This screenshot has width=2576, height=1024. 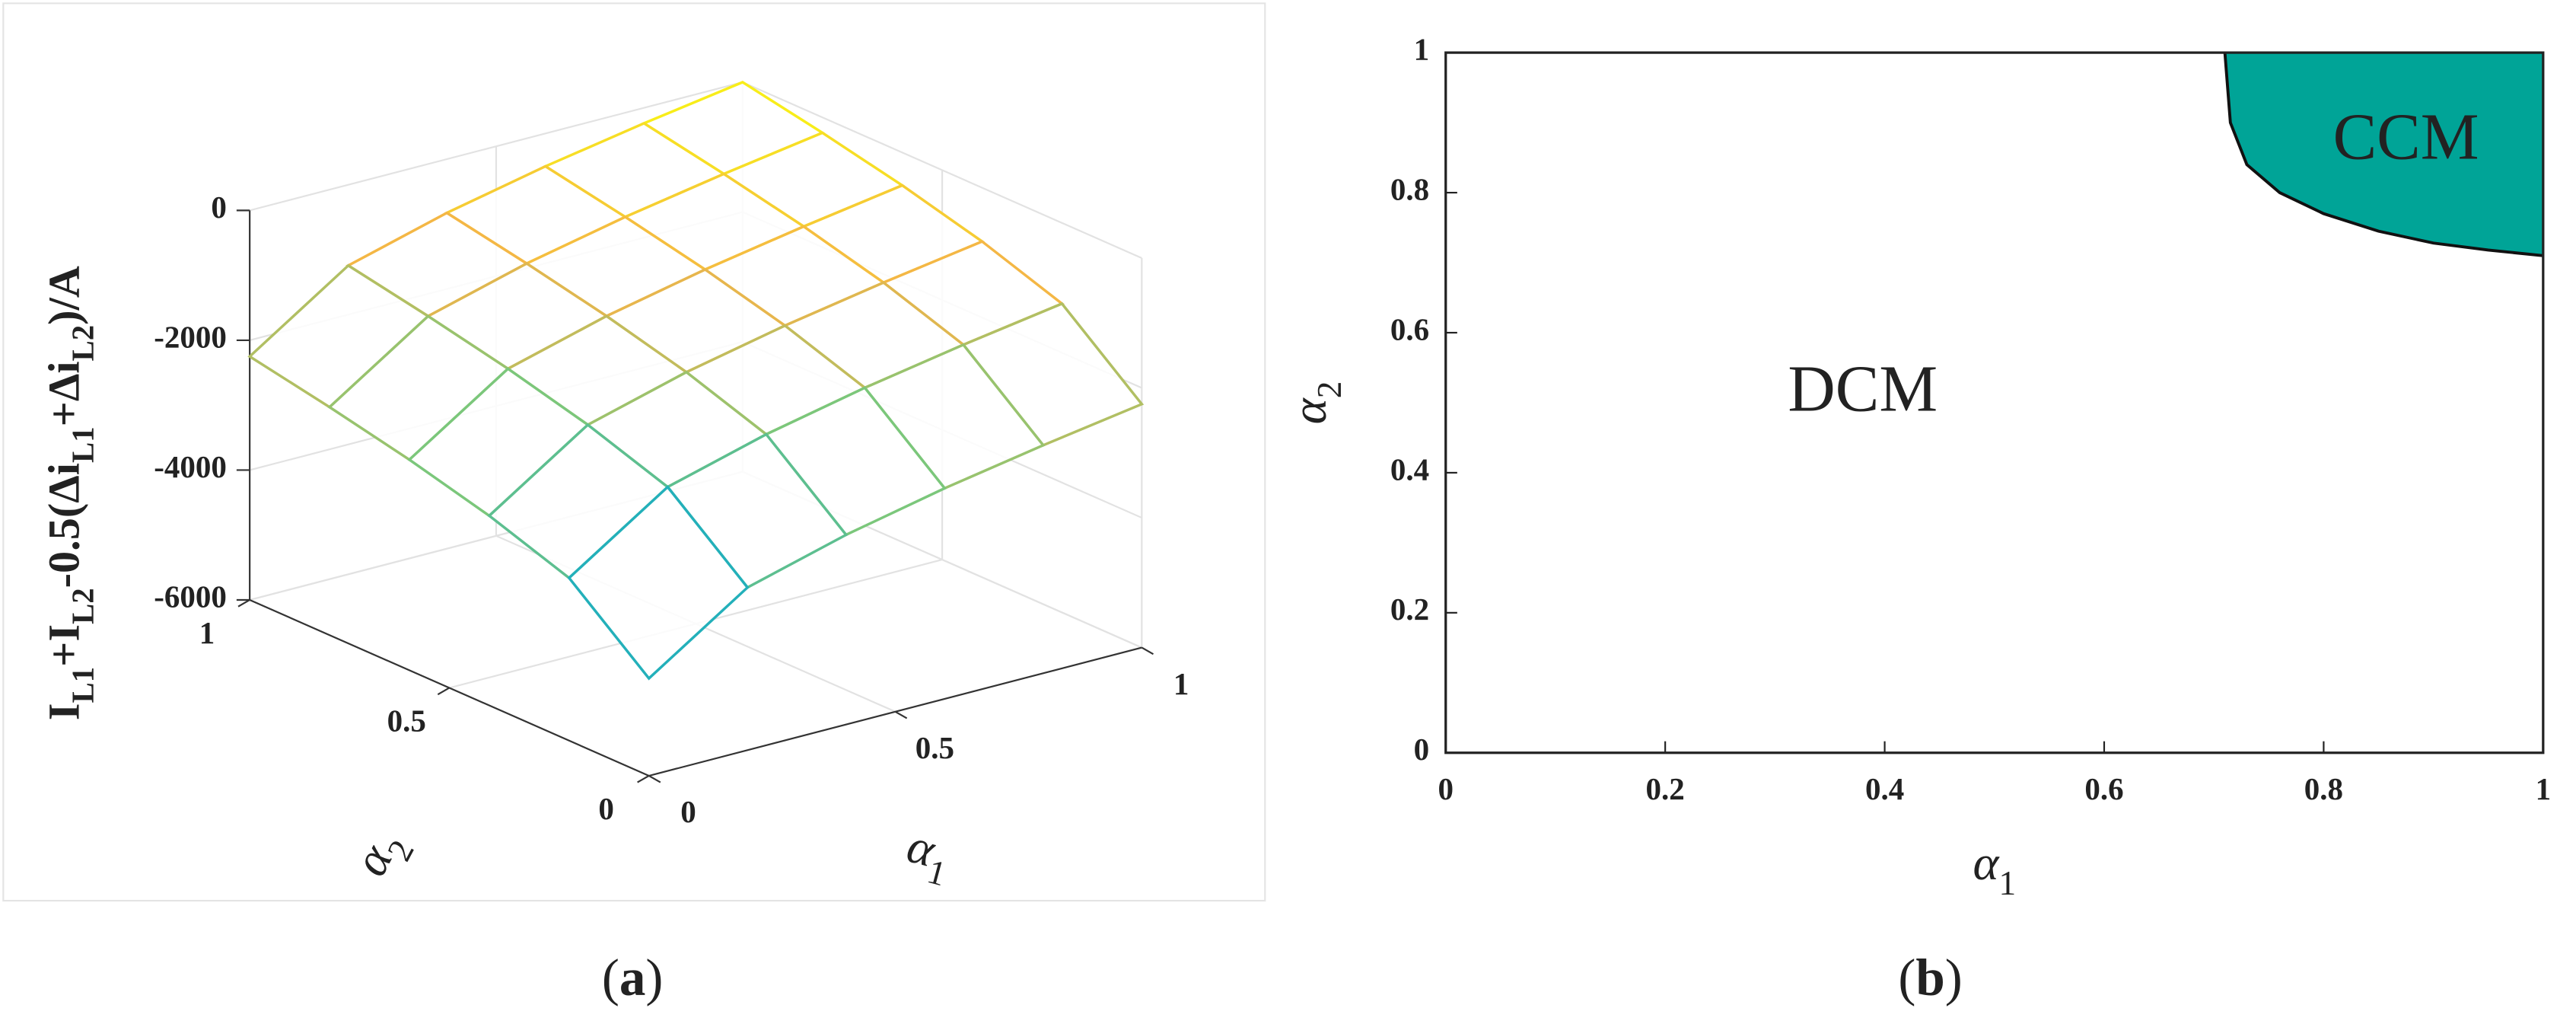 I want to click on x-axis-label: α1, so click(x=1995, y=869).